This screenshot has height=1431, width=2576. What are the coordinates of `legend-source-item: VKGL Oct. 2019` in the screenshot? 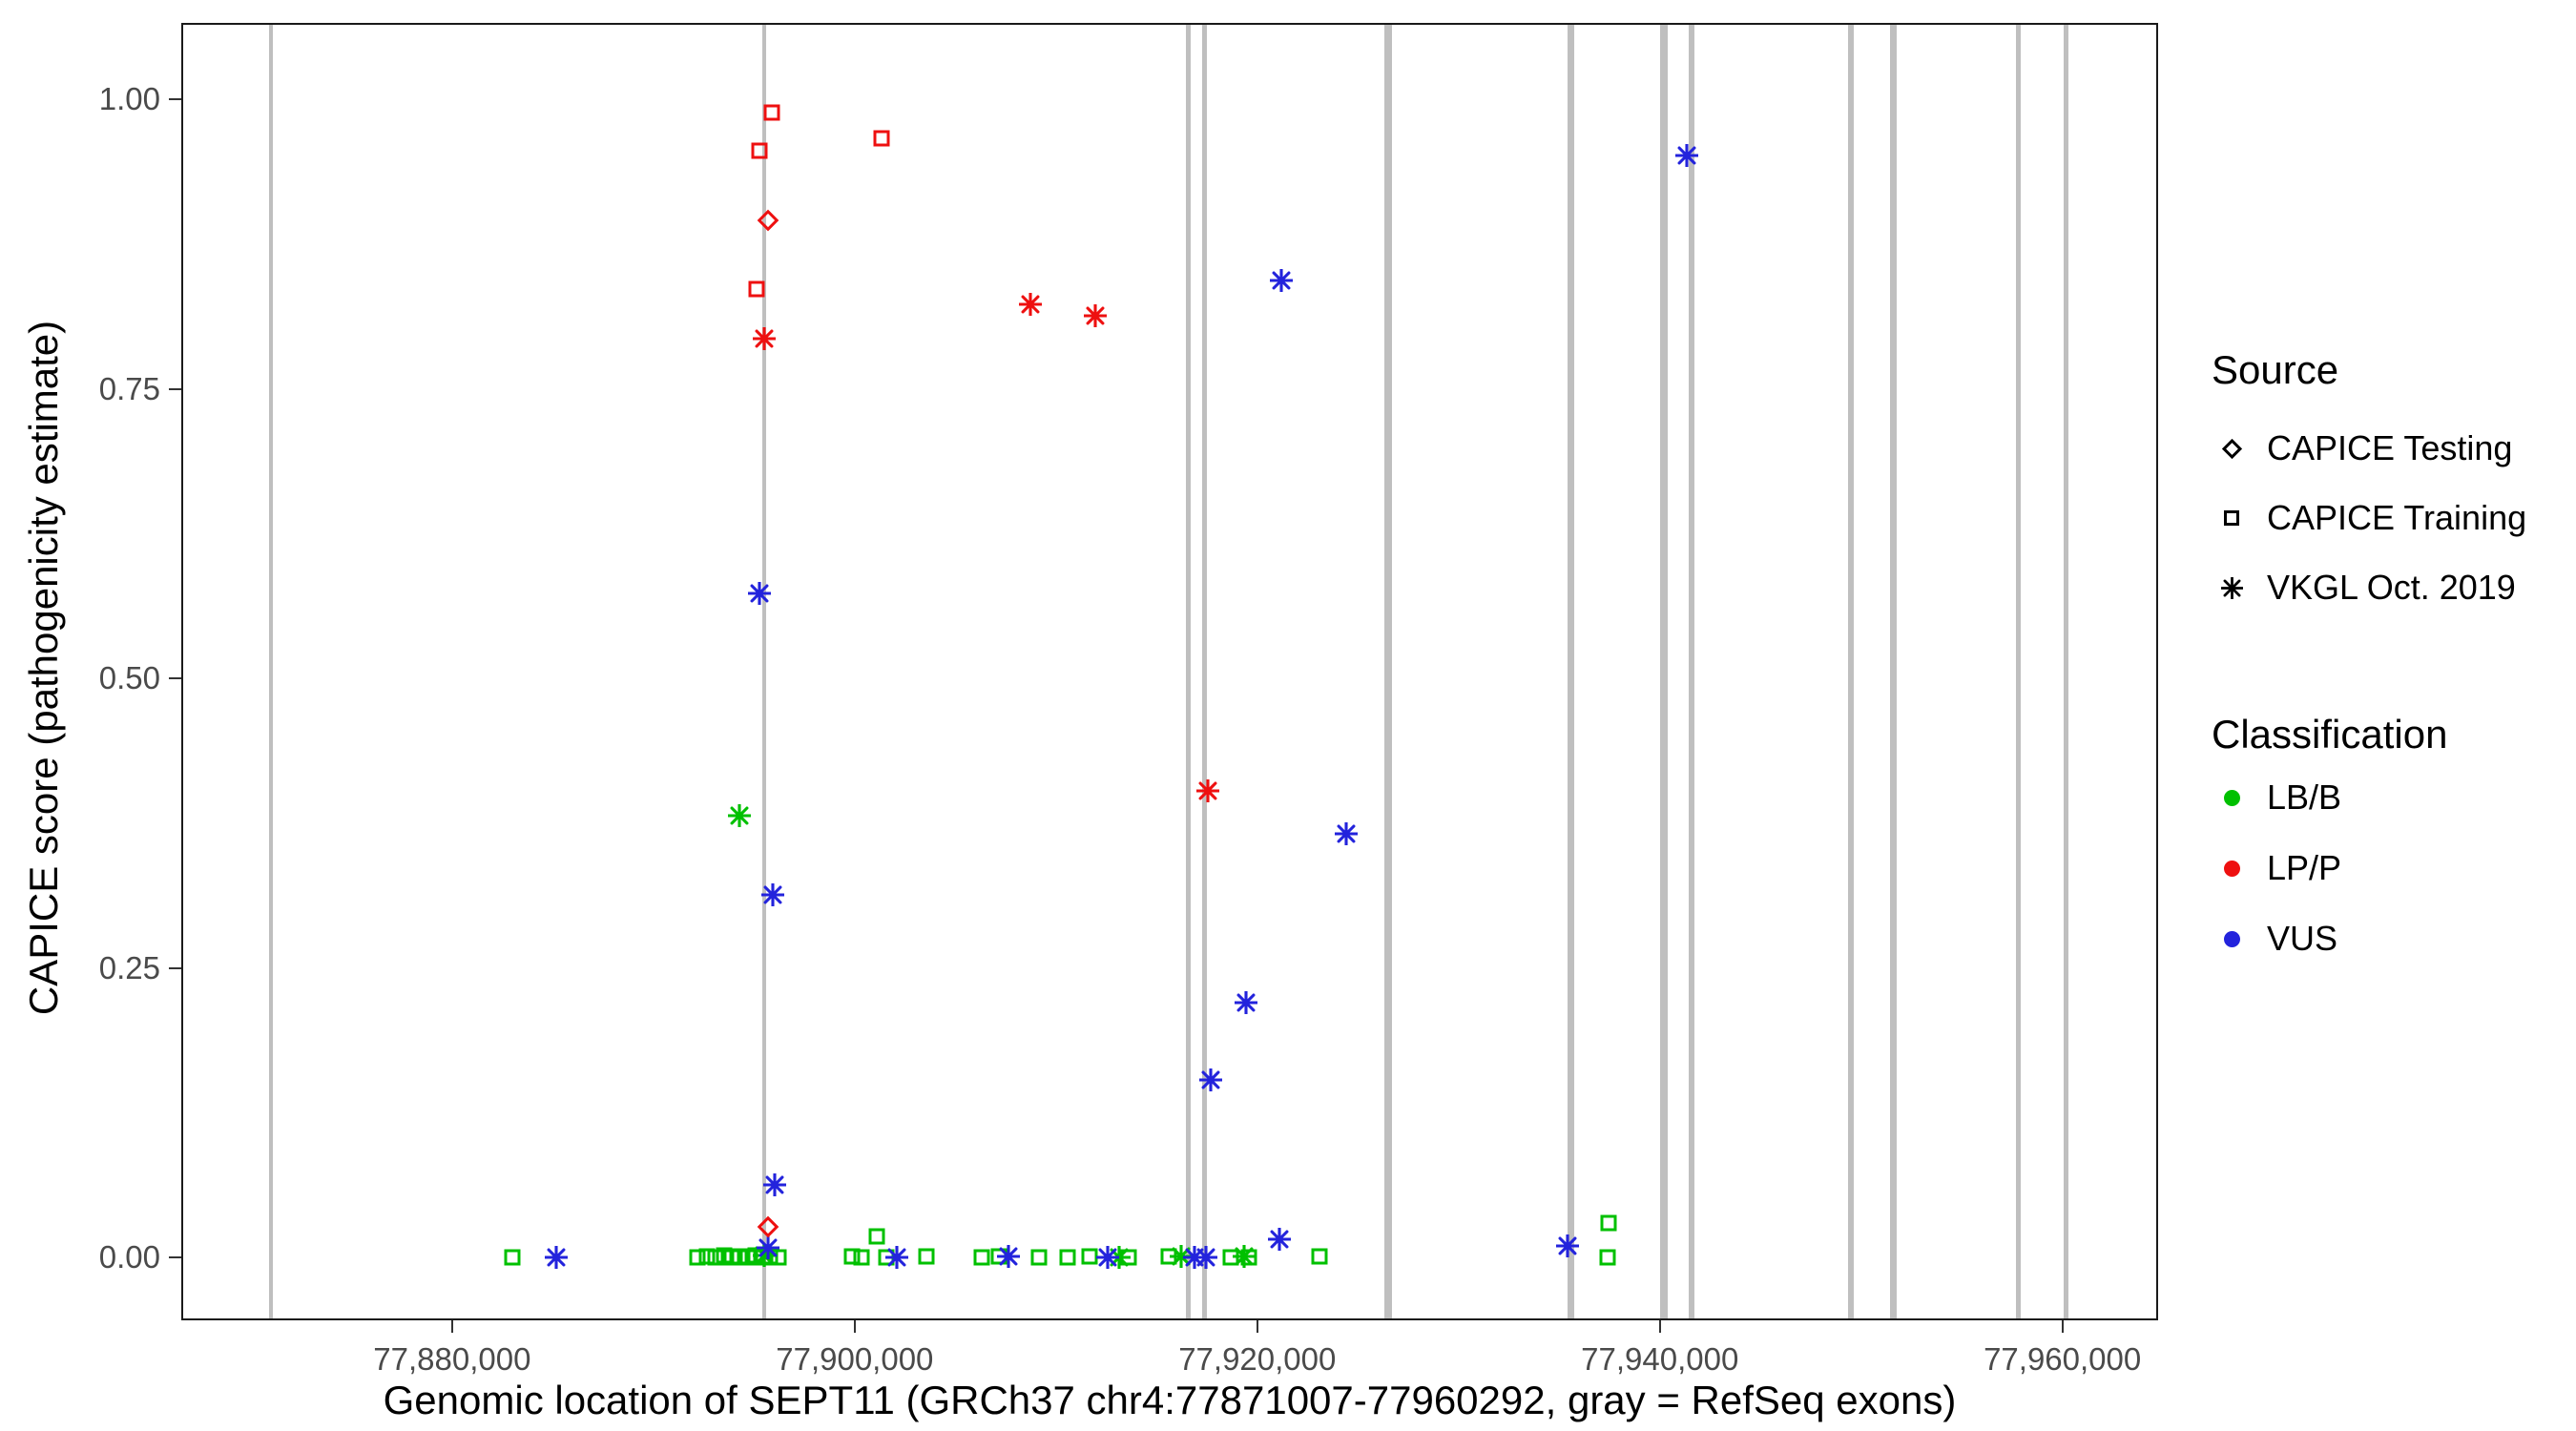 It's located at (2365, 588).